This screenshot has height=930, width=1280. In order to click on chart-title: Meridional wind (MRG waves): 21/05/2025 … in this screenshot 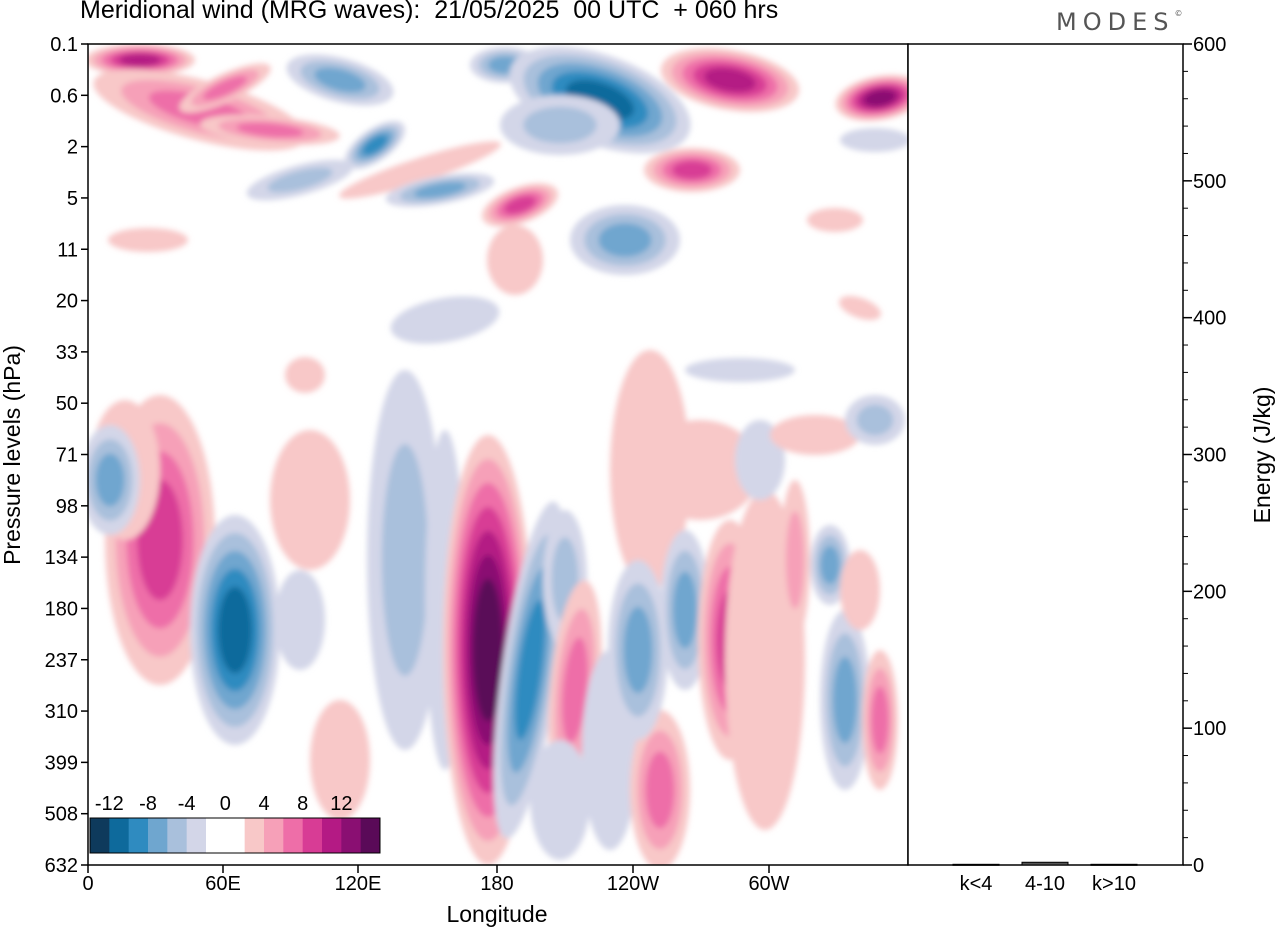, I will do `click(429, 12)`.